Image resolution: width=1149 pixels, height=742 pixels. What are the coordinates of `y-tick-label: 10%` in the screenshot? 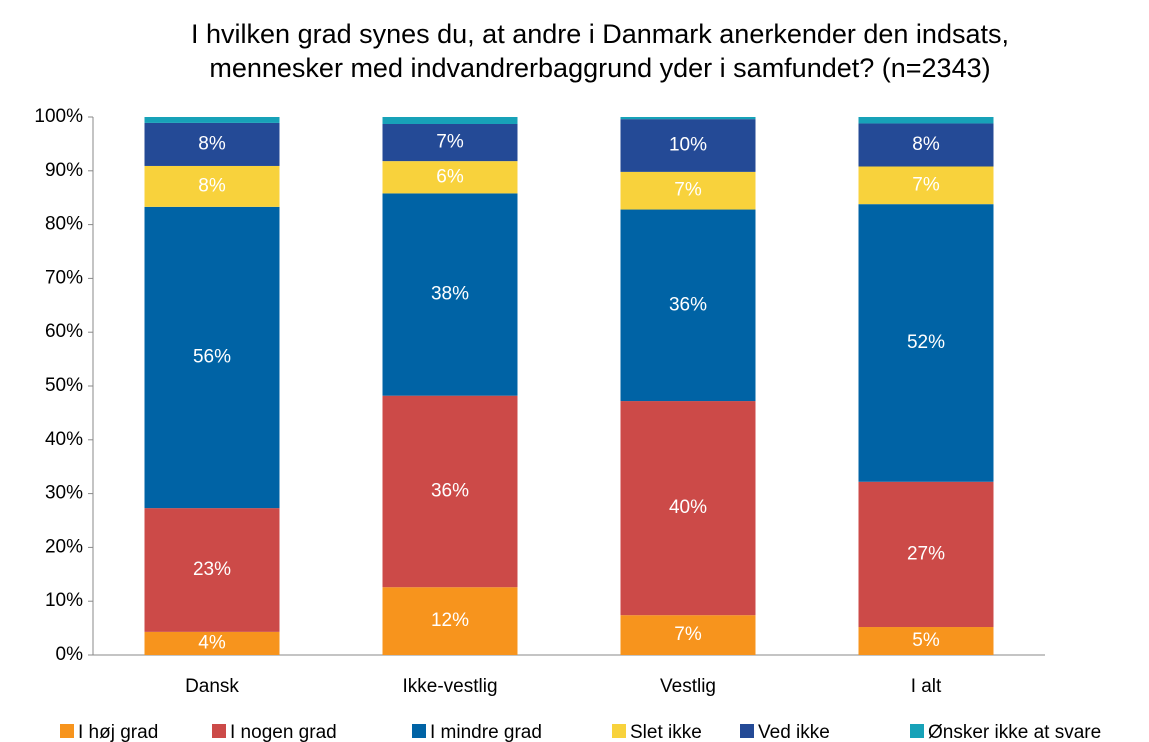 It's located at (64, 600).